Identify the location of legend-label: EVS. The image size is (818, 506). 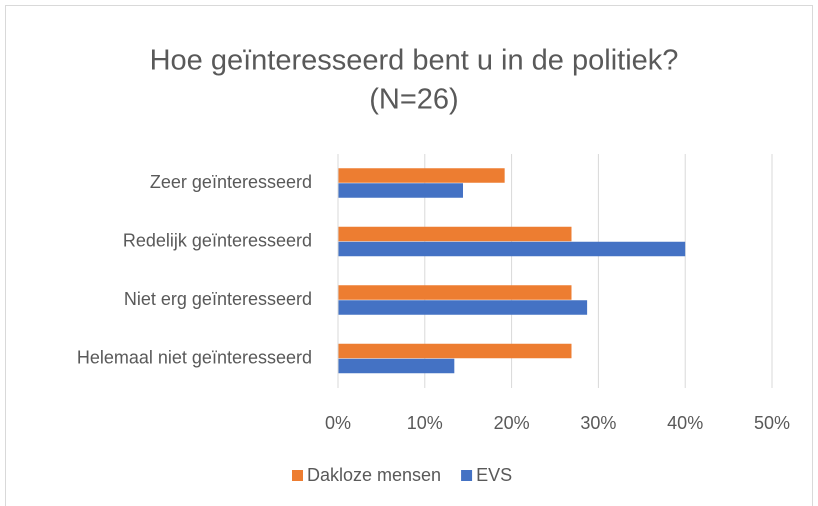
(494, 475).